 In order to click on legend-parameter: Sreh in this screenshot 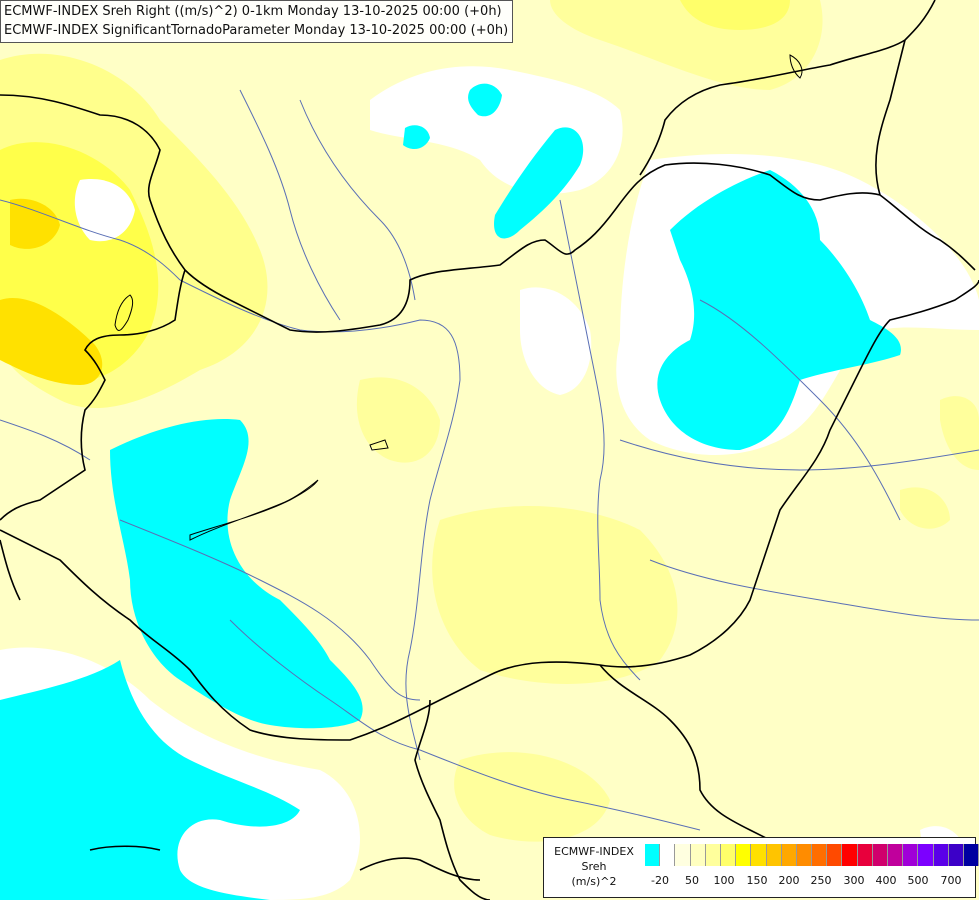, I will do `click(594, 866)`.